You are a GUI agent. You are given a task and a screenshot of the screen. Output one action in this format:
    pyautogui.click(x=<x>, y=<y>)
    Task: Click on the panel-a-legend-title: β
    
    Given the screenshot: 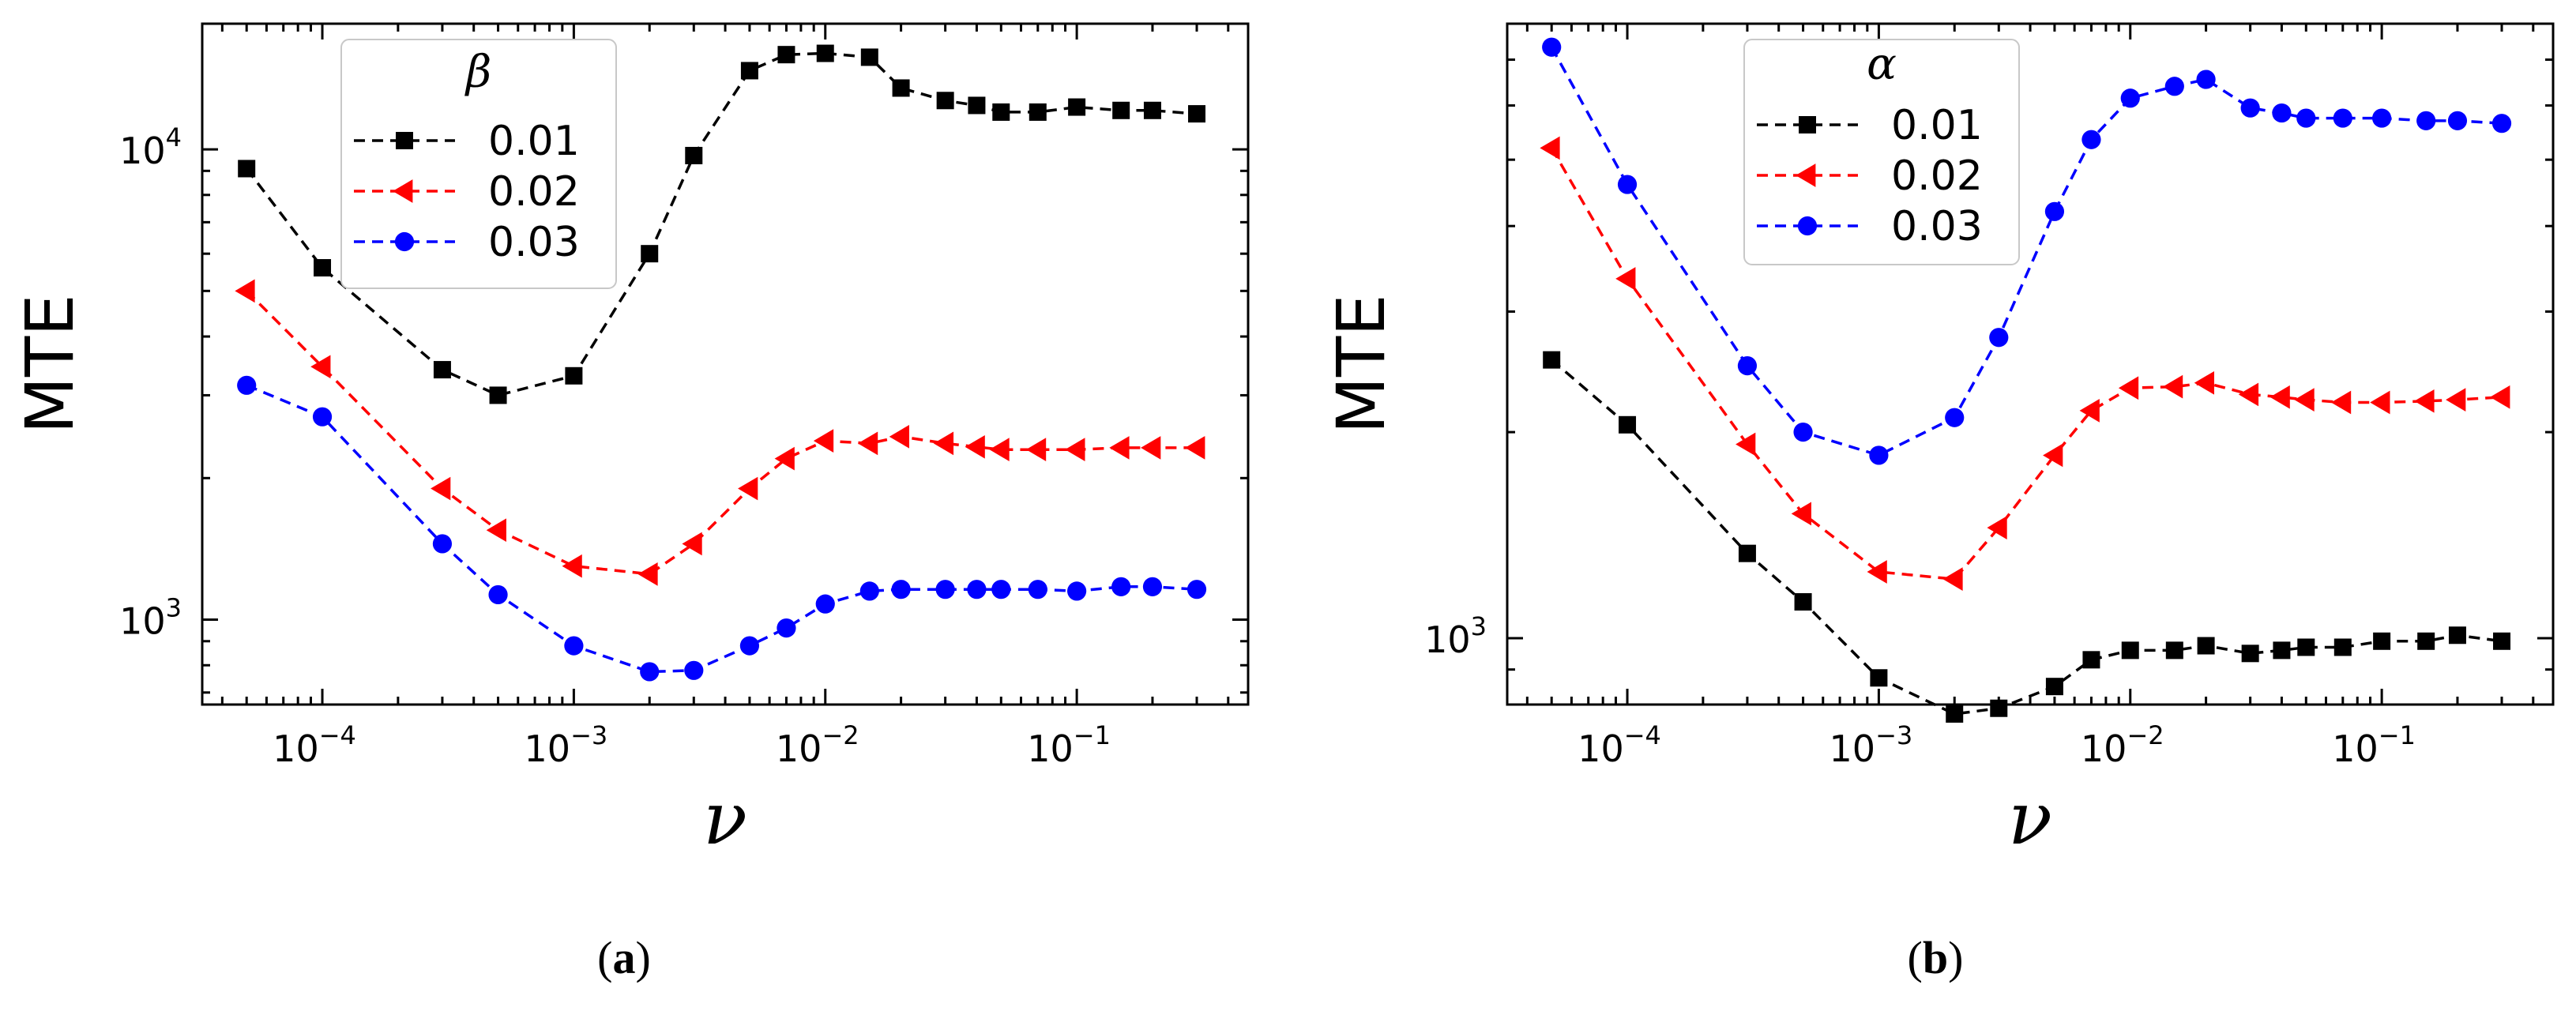 What is the action you would take?
    pyautogui.click(x=478, y=72)
    